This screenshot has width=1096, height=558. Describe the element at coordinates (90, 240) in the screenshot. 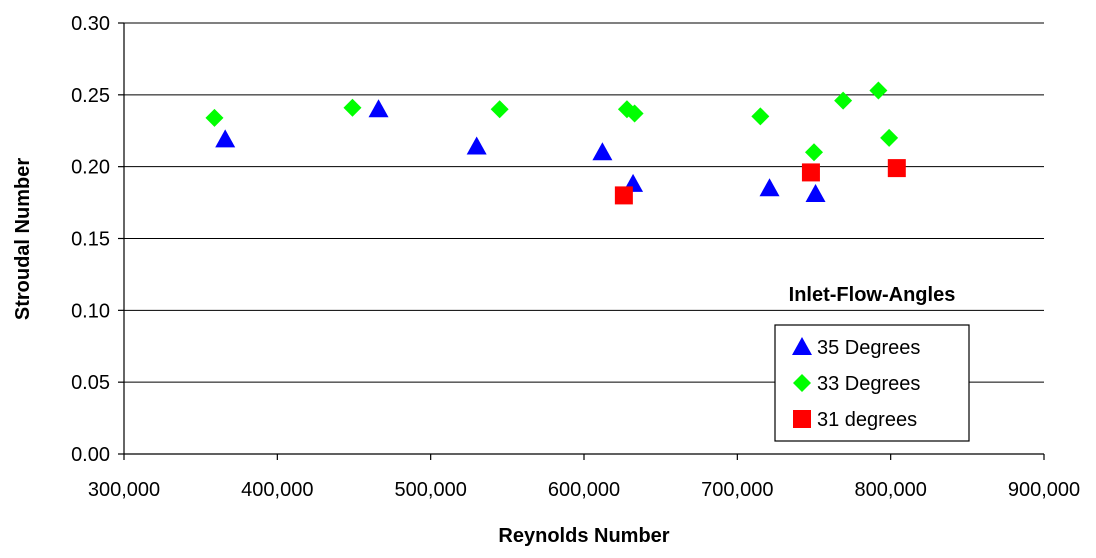

I see `y-tick-label: 0.15` at that location.